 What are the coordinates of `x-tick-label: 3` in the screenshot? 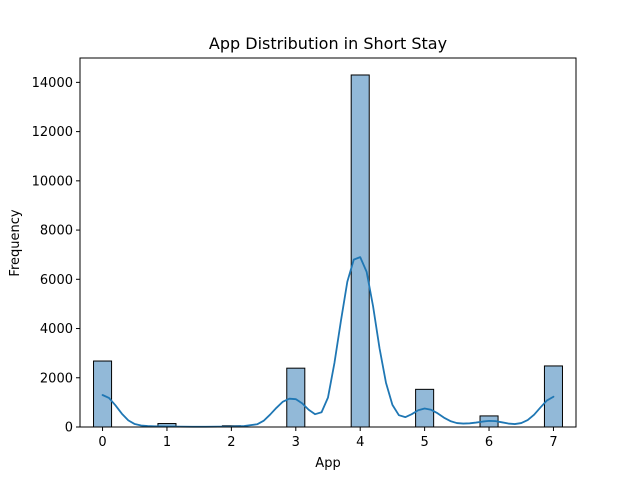 It's located at (296, 442).